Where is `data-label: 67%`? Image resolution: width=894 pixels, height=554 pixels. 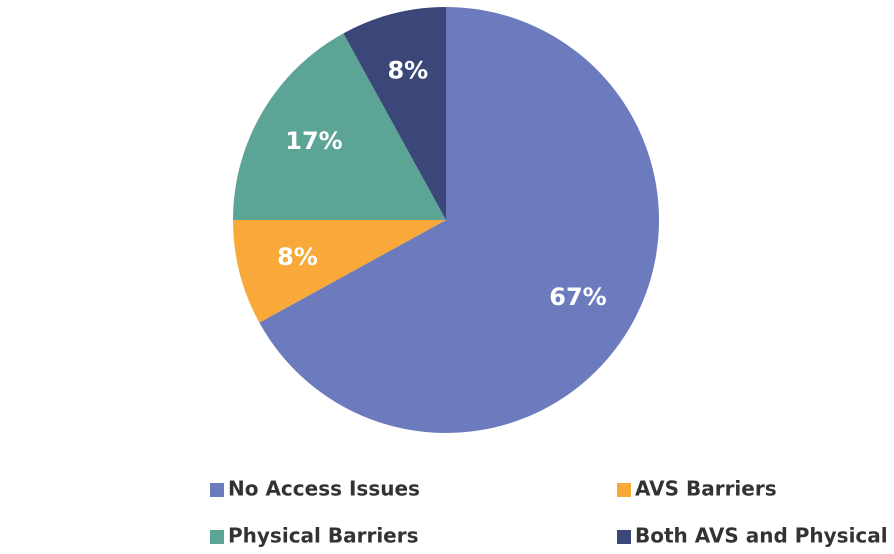
data-label: 67% is located at coordinates (577, 297).